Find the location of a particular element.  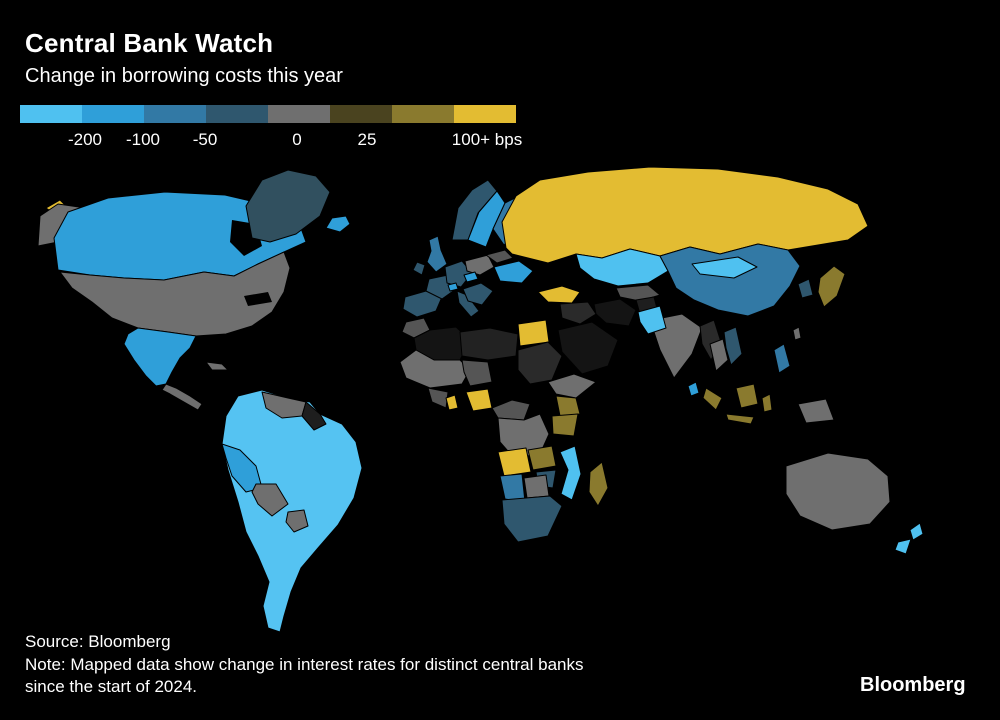

country-ireland is located at coordinates (419, 268).